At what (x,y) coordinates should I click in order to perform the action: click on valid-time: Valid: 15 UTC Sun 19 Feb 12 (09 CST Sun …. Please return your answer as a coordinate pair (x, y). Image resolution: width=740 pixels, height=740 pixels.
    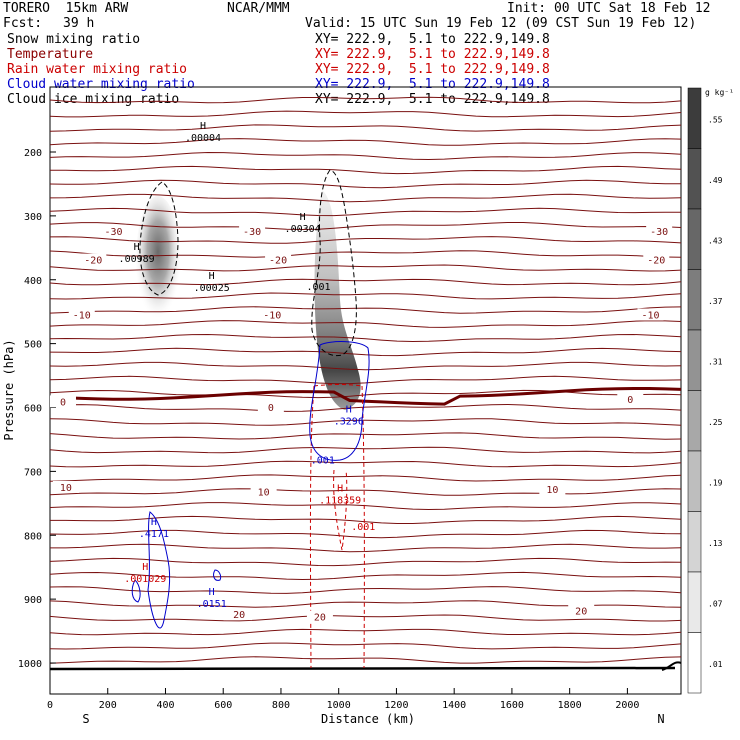
    Looking at the image, I should click on (501, 23).